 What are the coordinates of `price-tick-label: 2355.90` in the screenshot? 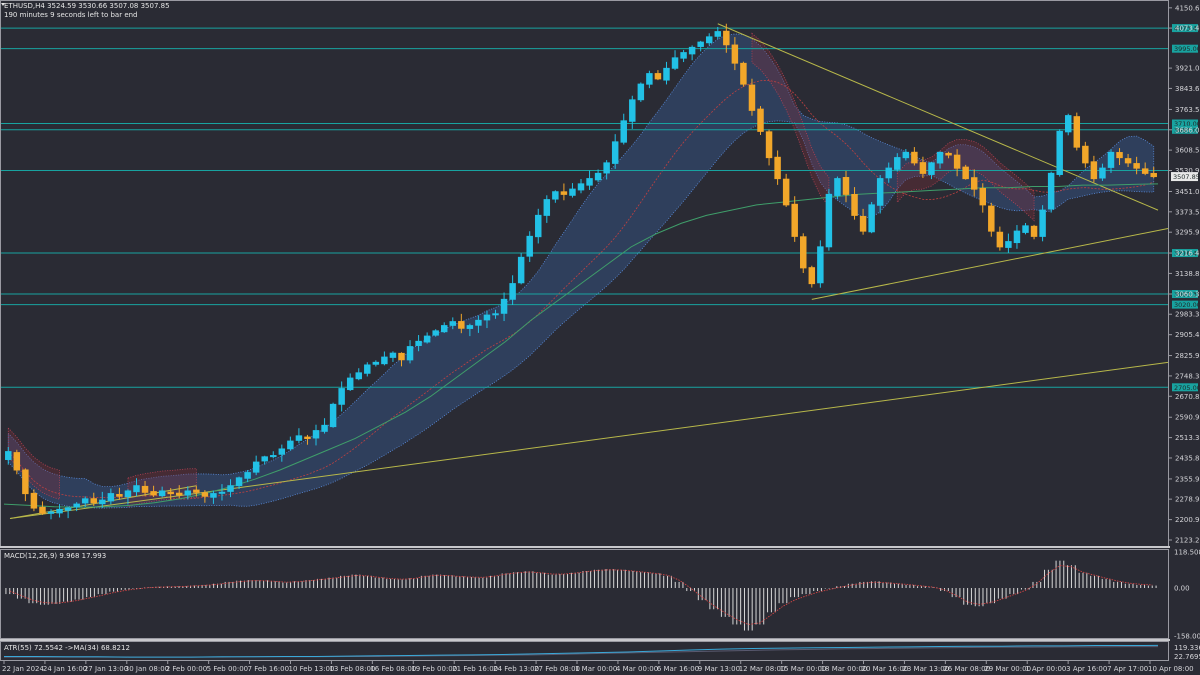 It's located at (1187, 479).